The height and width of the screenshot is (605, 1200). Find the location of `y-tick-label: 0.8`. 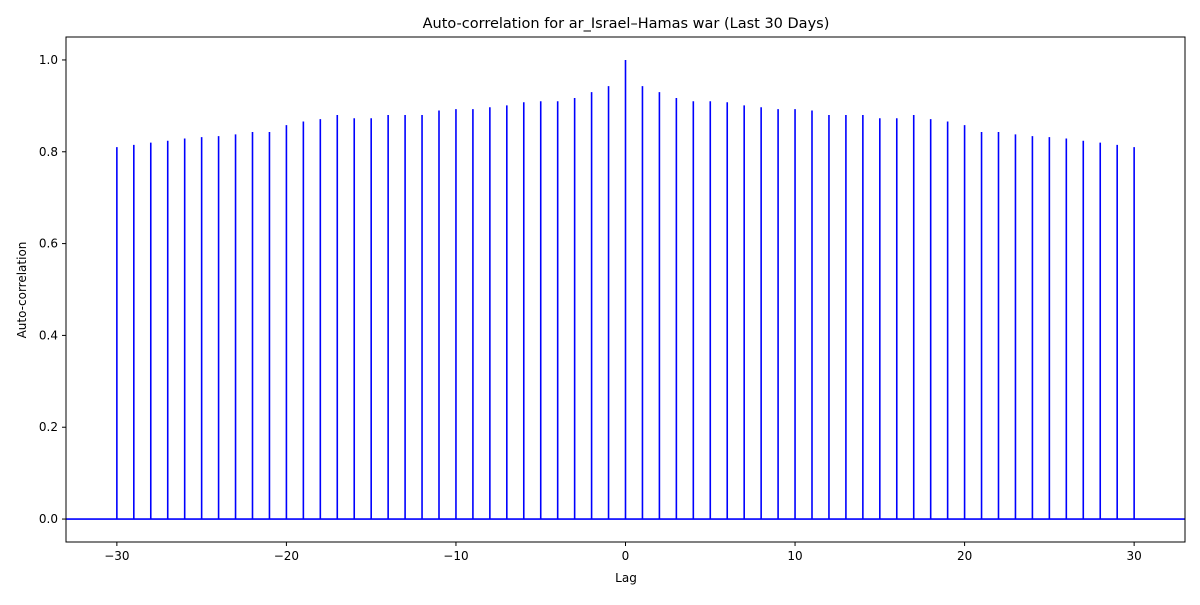

y-tick-label: 0.8 is located at coordinates (48, 152).